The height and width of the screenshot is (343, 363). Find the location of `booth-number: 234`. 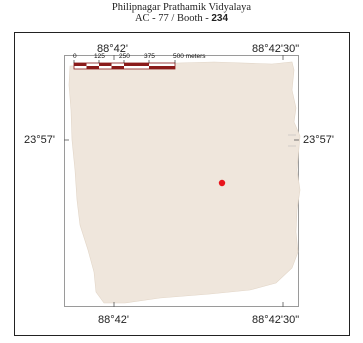

booth-number: 234 is located at coordinates (220, 18).